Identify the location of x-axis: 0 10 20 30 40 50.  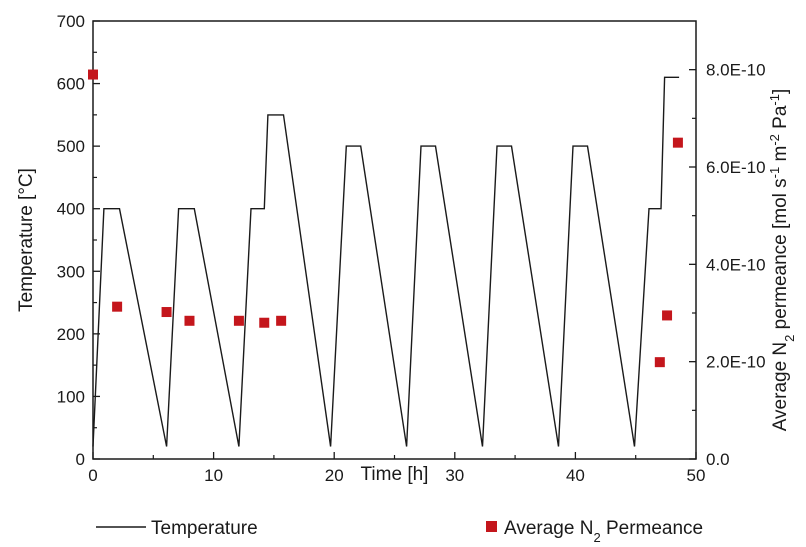
(396, 468).